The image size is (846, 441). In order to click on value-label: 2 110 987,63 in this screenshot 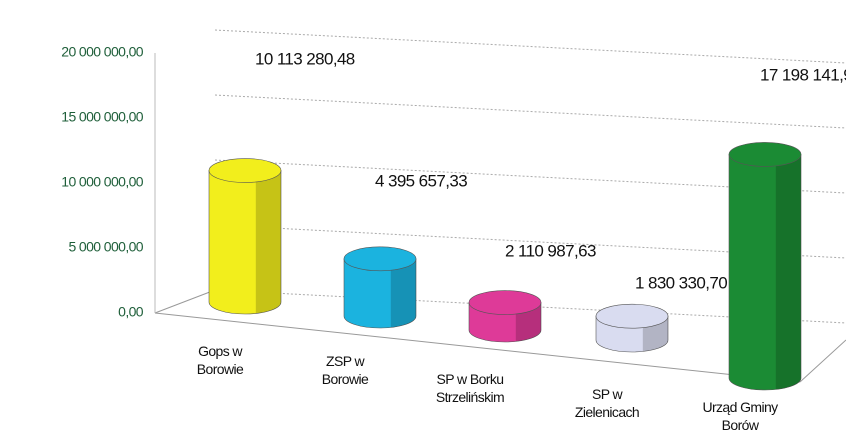, I will do `click(550, 250)`.